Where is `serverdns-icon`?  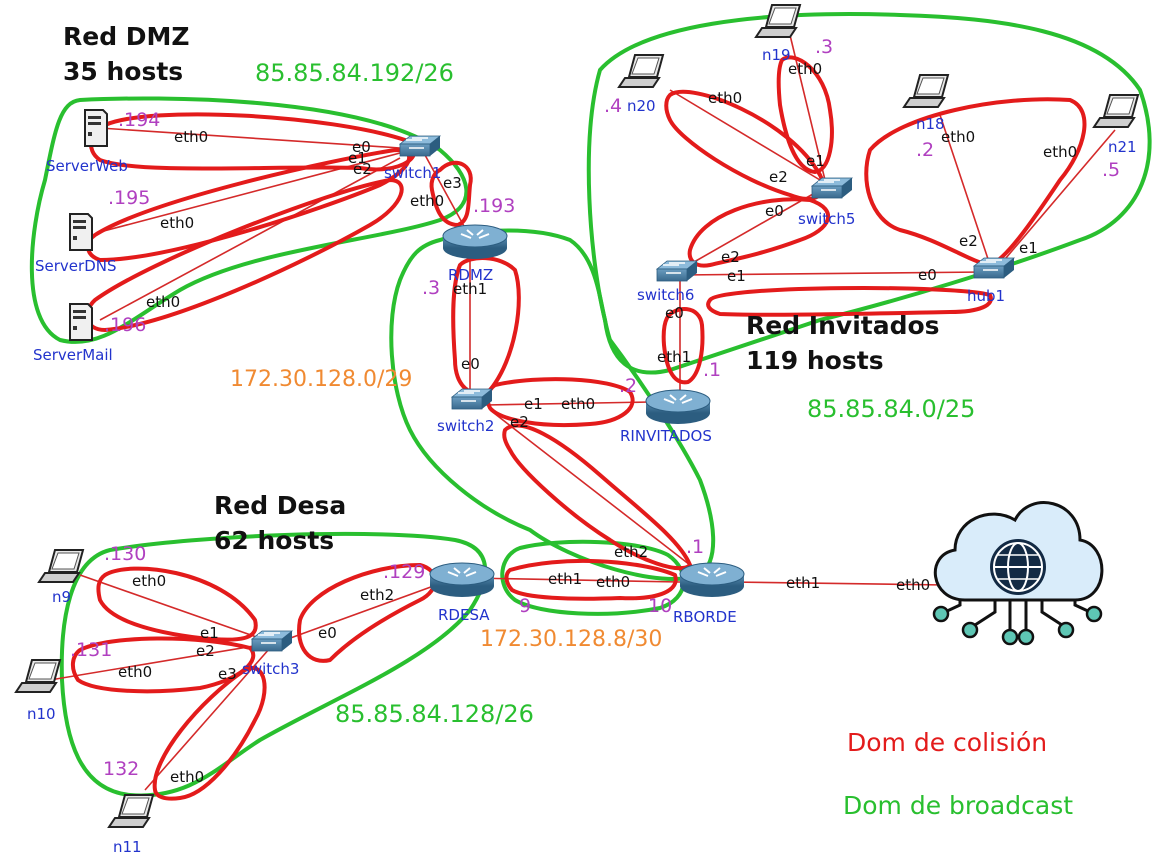
serverdns-icon is located at coordinates (81, 232).